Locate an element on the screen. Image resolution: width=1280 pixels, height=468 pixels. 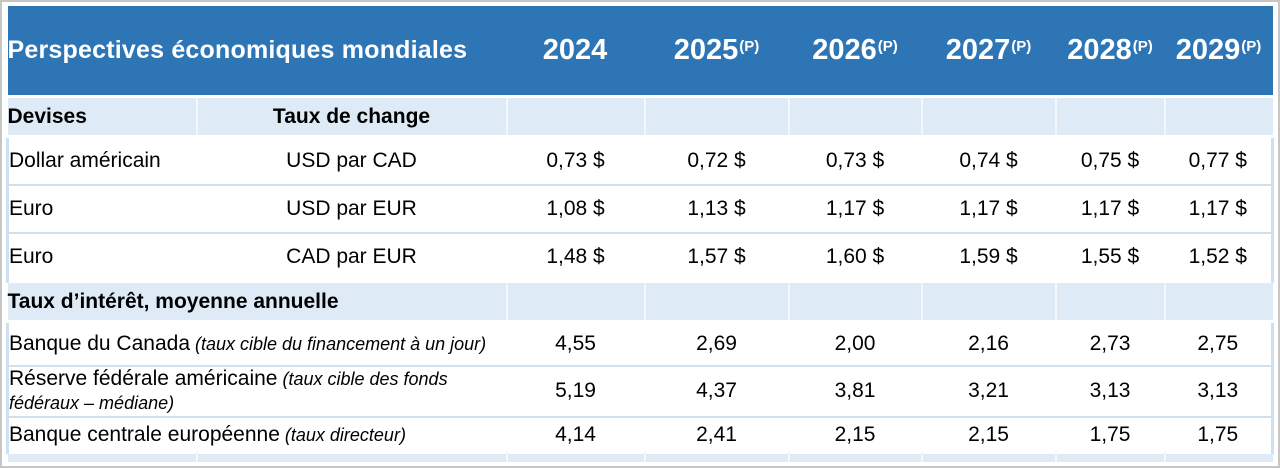
value-cell: 1,48 $ is located at coordinates (575, 257).